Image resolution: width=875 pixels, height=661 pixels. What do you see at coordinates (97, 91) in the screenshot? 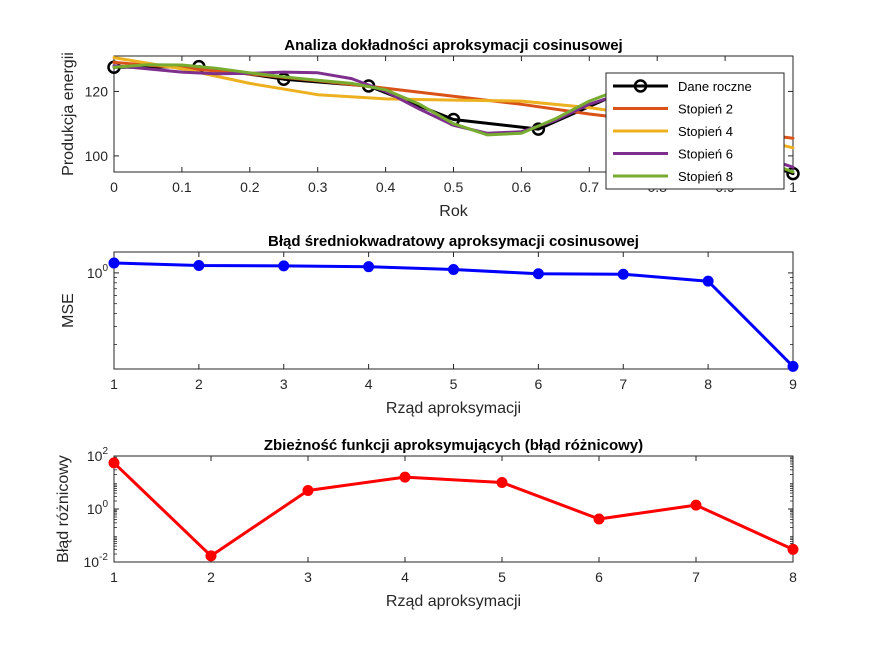
I see `y-tick-label: 120` at bounding box center [97, 91].